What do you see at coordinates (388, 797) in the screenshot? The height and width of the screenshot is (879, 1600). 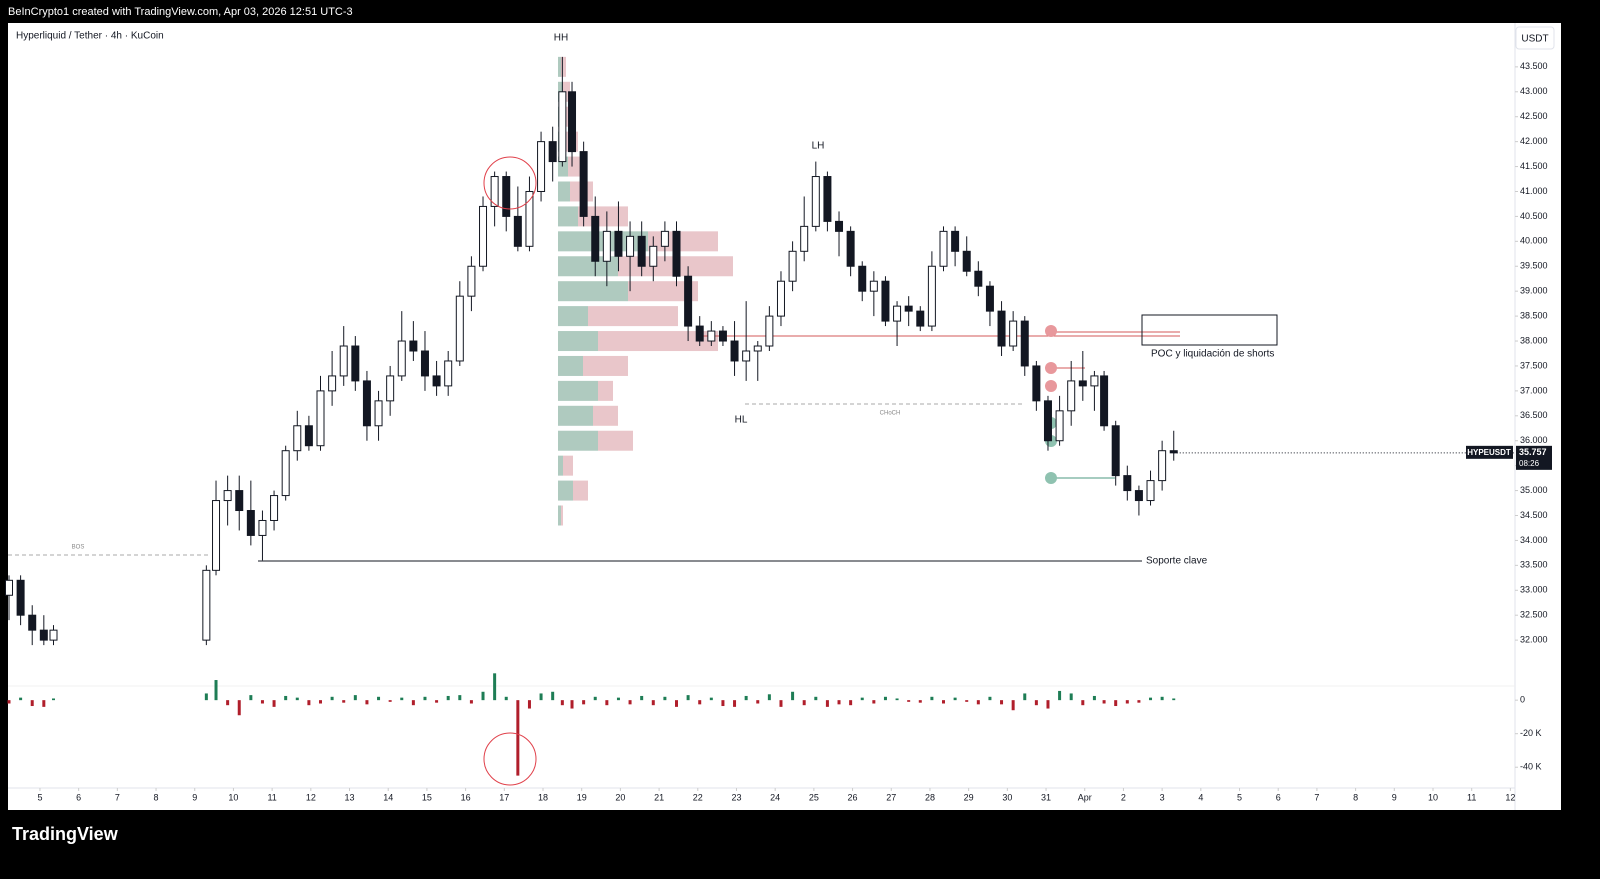 I see `x-tick-label: 14` at bounding box center [388, 797].